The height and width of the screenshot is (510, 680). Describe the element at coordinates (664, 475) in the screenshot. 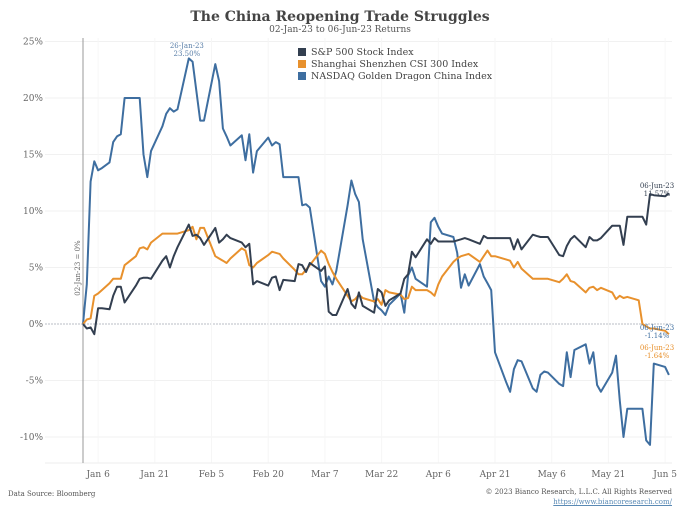

I see `x-tick-label: Jun 5` at that location.